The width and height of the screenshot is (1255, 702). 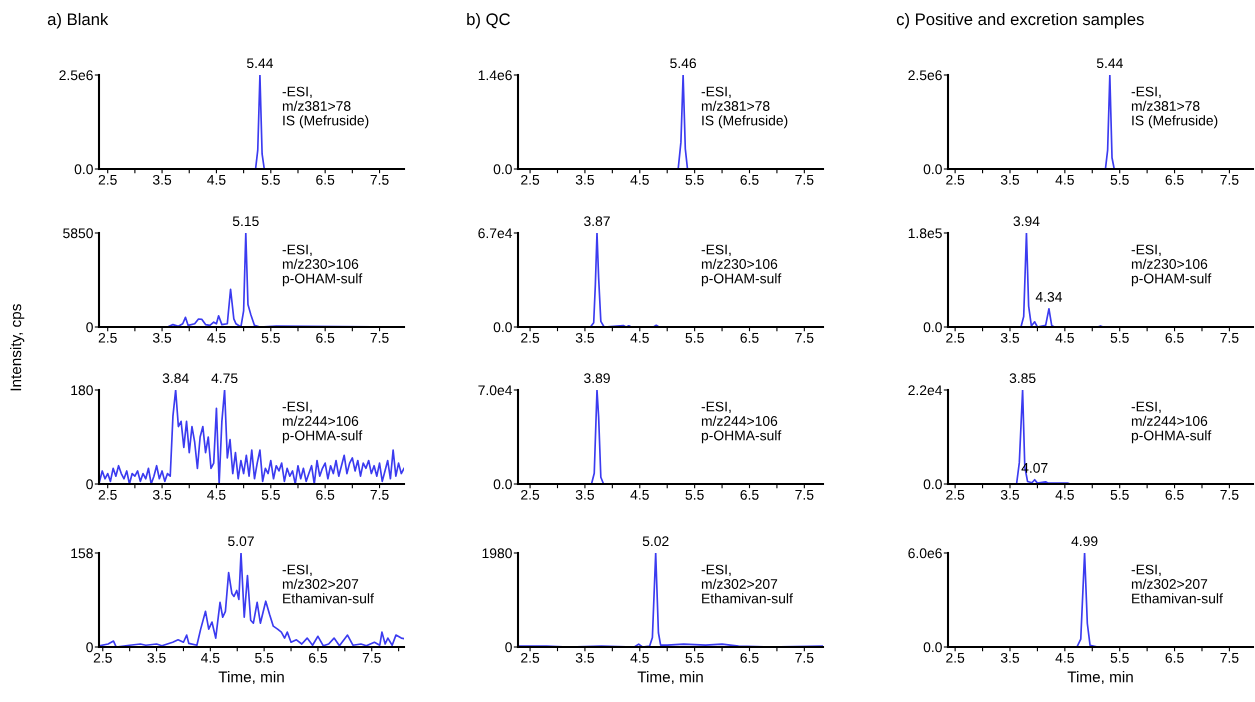 I want to click on annotation: 3.94, so click(x=1026, y=221).